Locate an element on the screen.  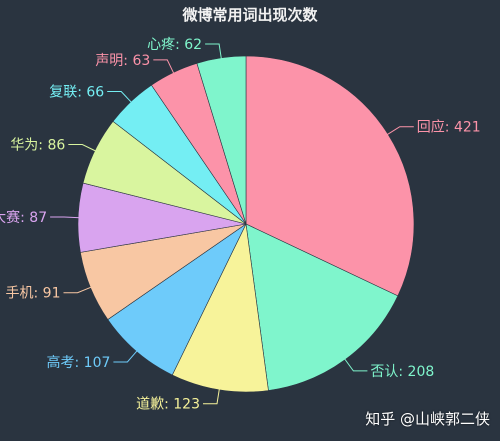
leader-line-回应 is located at coordinates (400, 131).